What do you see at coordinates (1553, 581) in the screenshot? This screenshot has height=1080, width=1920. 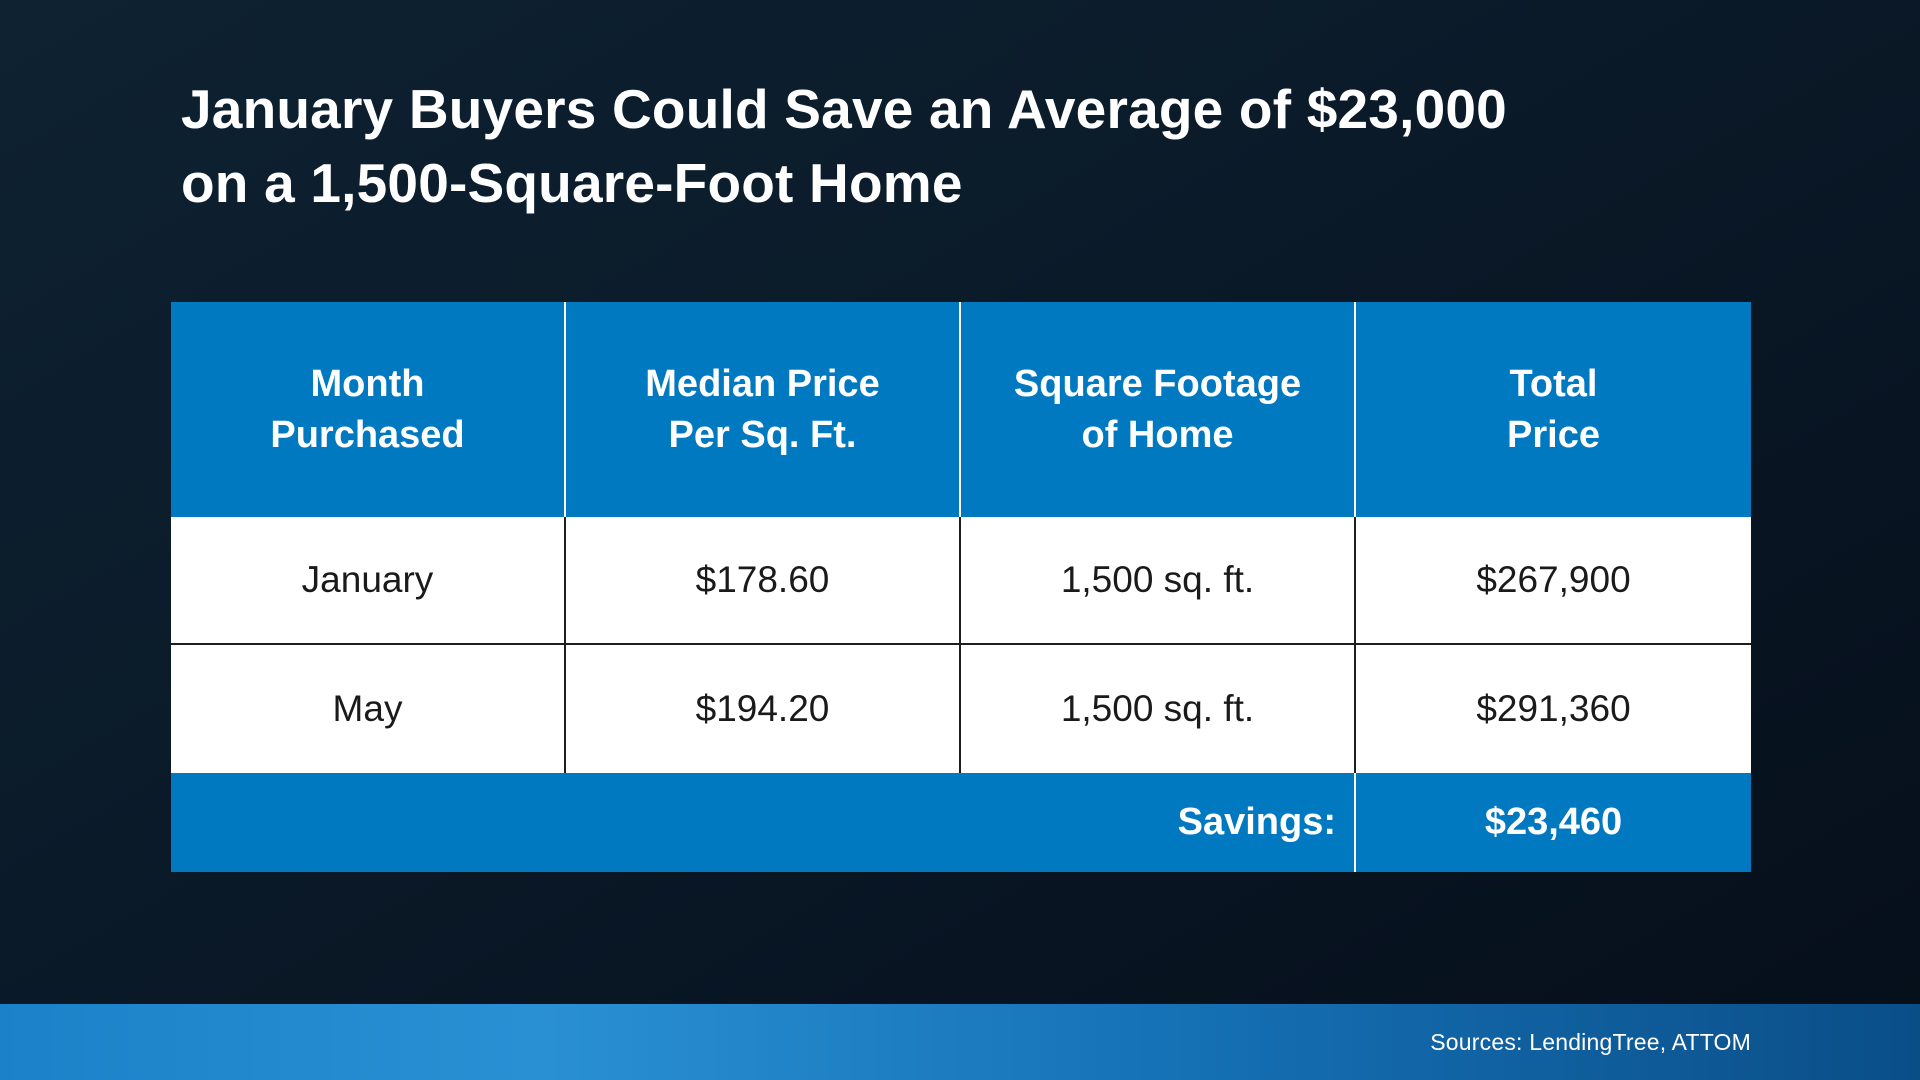 I see `table-cell-total-price: $267,900` at bounding box center [1553, 581].